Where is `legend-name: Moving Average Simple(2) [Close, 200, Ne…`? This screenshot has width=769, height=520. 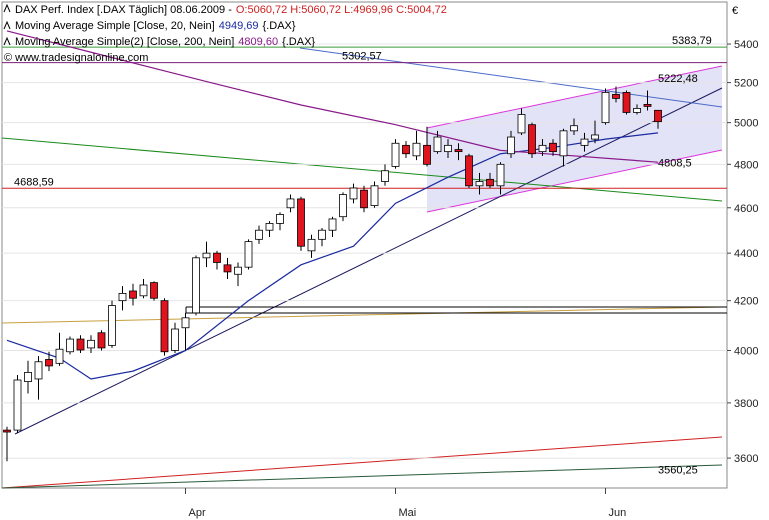 legend-name: Moving Average Simple(2) [Close, 200, Ne… is located at coordinates (124, 42).